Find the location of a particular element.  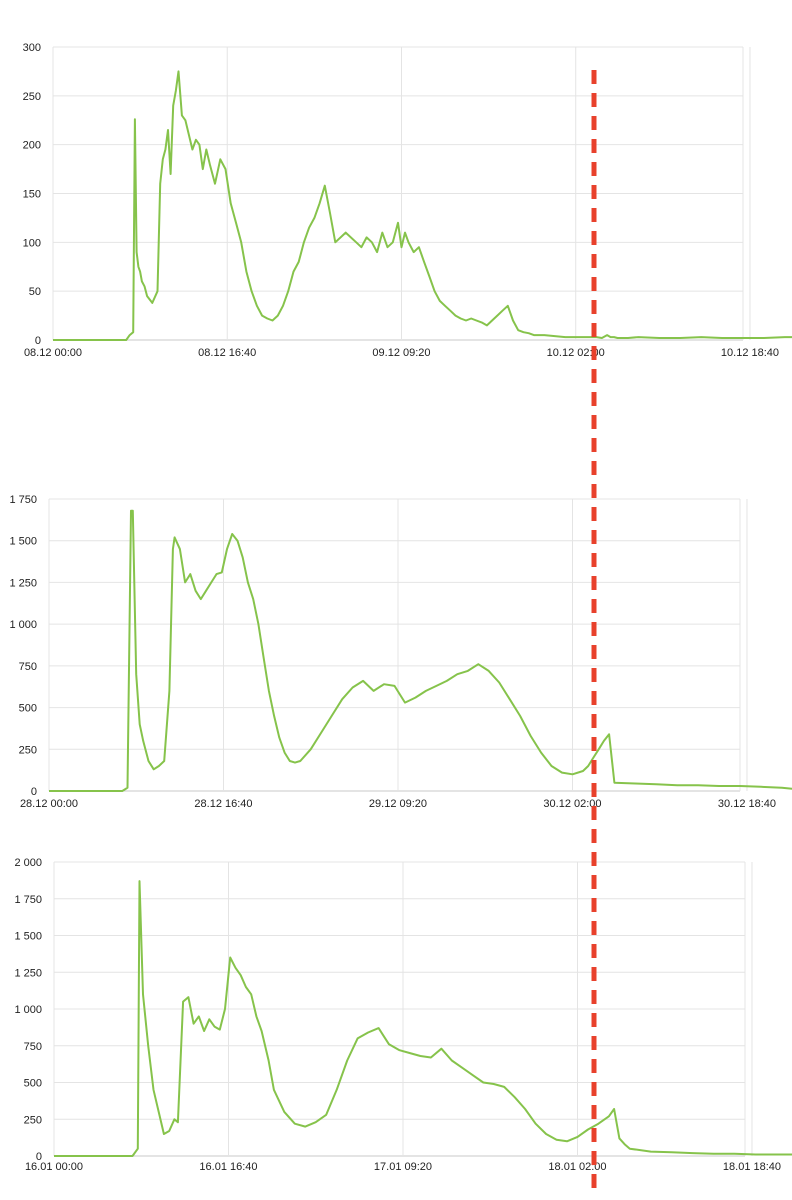

x-tick-label: 28.12 16:40 is located at coordinates (223, 804).